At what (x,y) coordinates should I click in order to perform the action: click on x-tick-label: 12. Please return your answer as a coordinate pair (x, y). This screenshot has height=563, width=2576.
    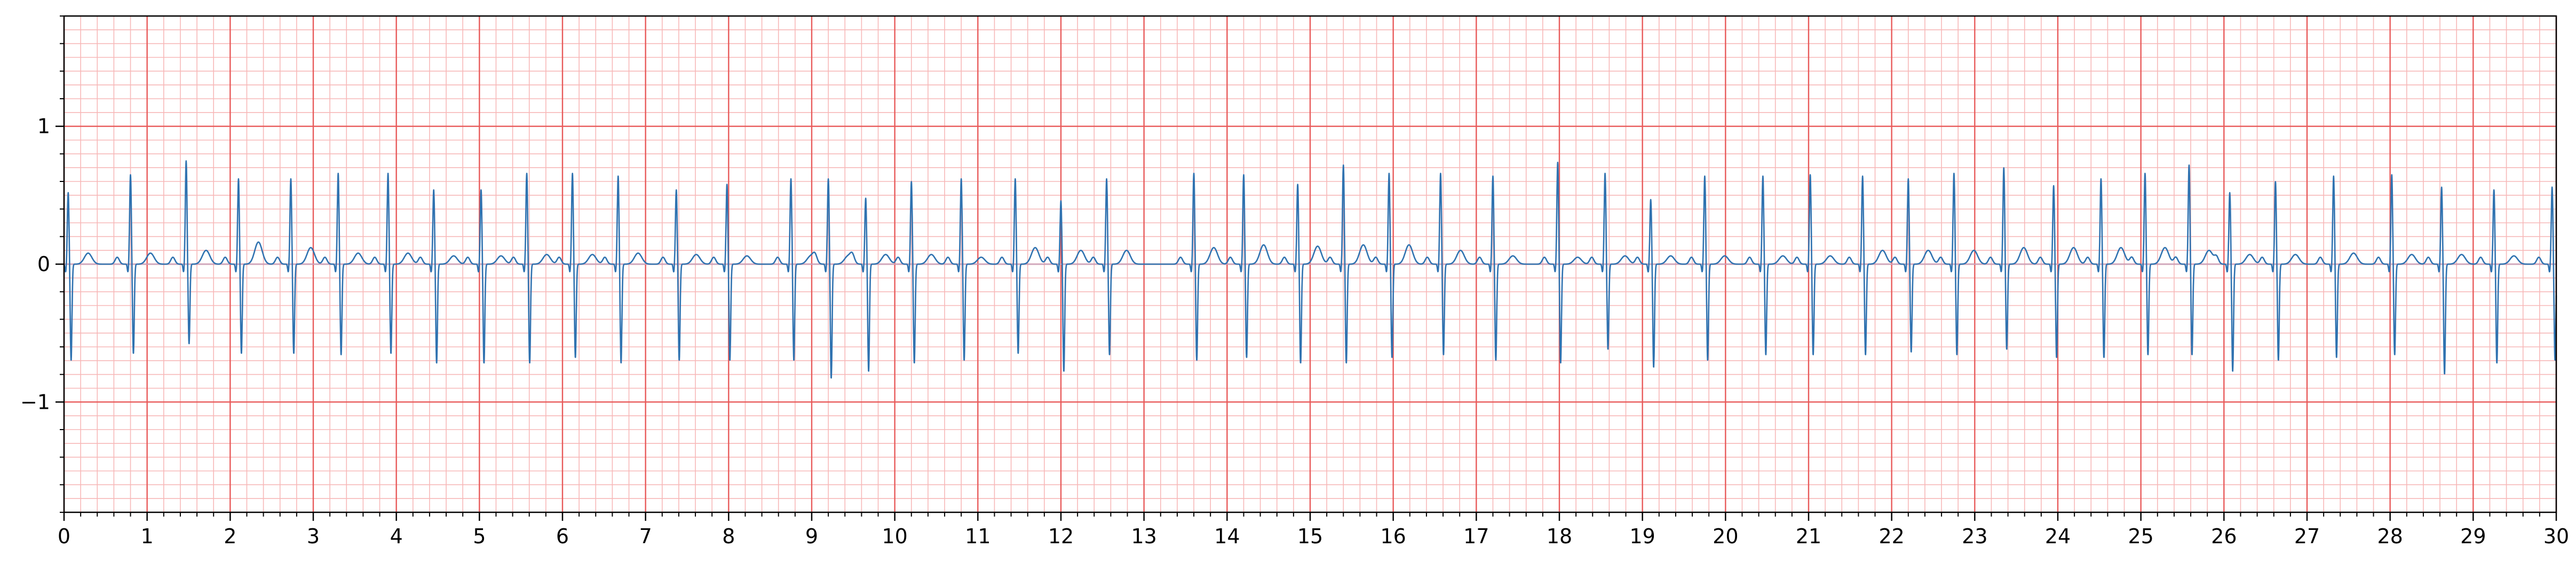
    Looking at the image, I should click on (1061, 536).